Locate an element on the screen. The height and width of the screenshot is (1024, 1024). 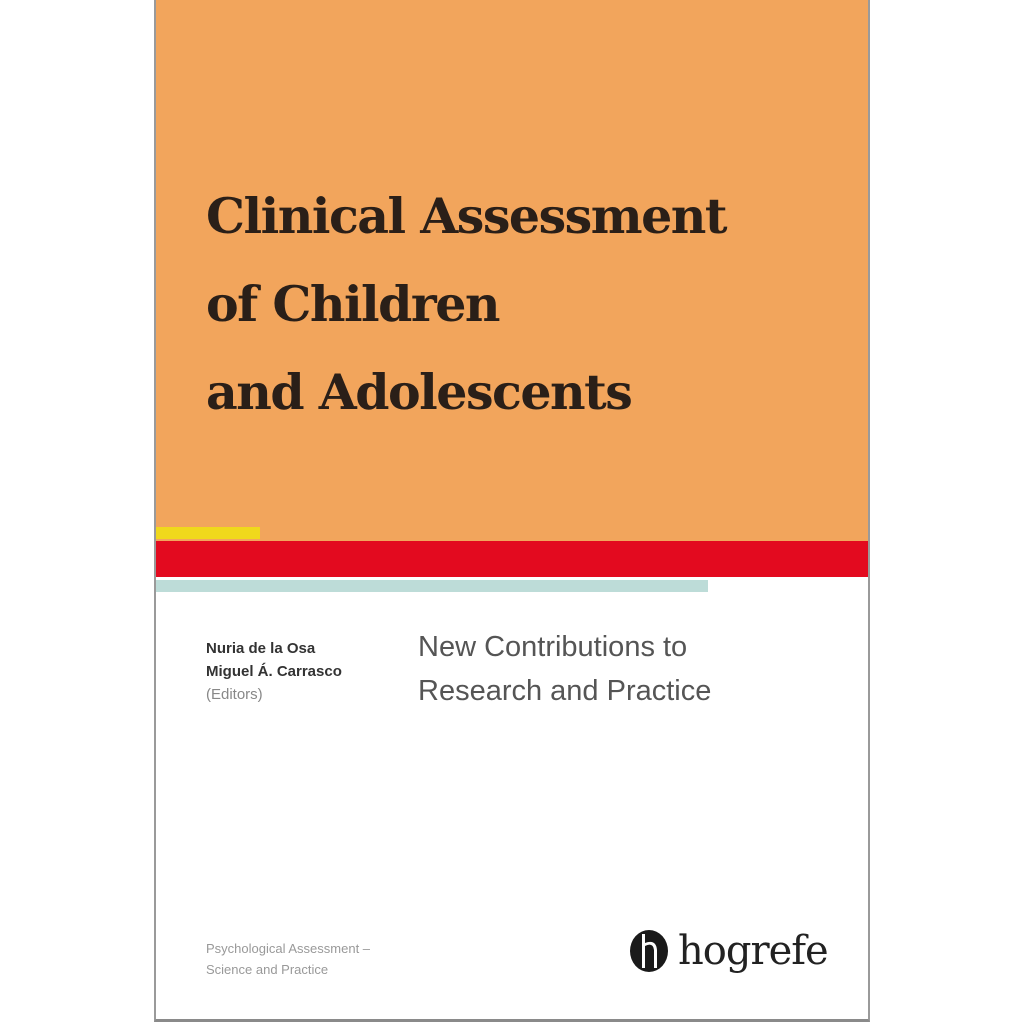
series-line: Psychological Assessment – is located at coordinates (288, 948).